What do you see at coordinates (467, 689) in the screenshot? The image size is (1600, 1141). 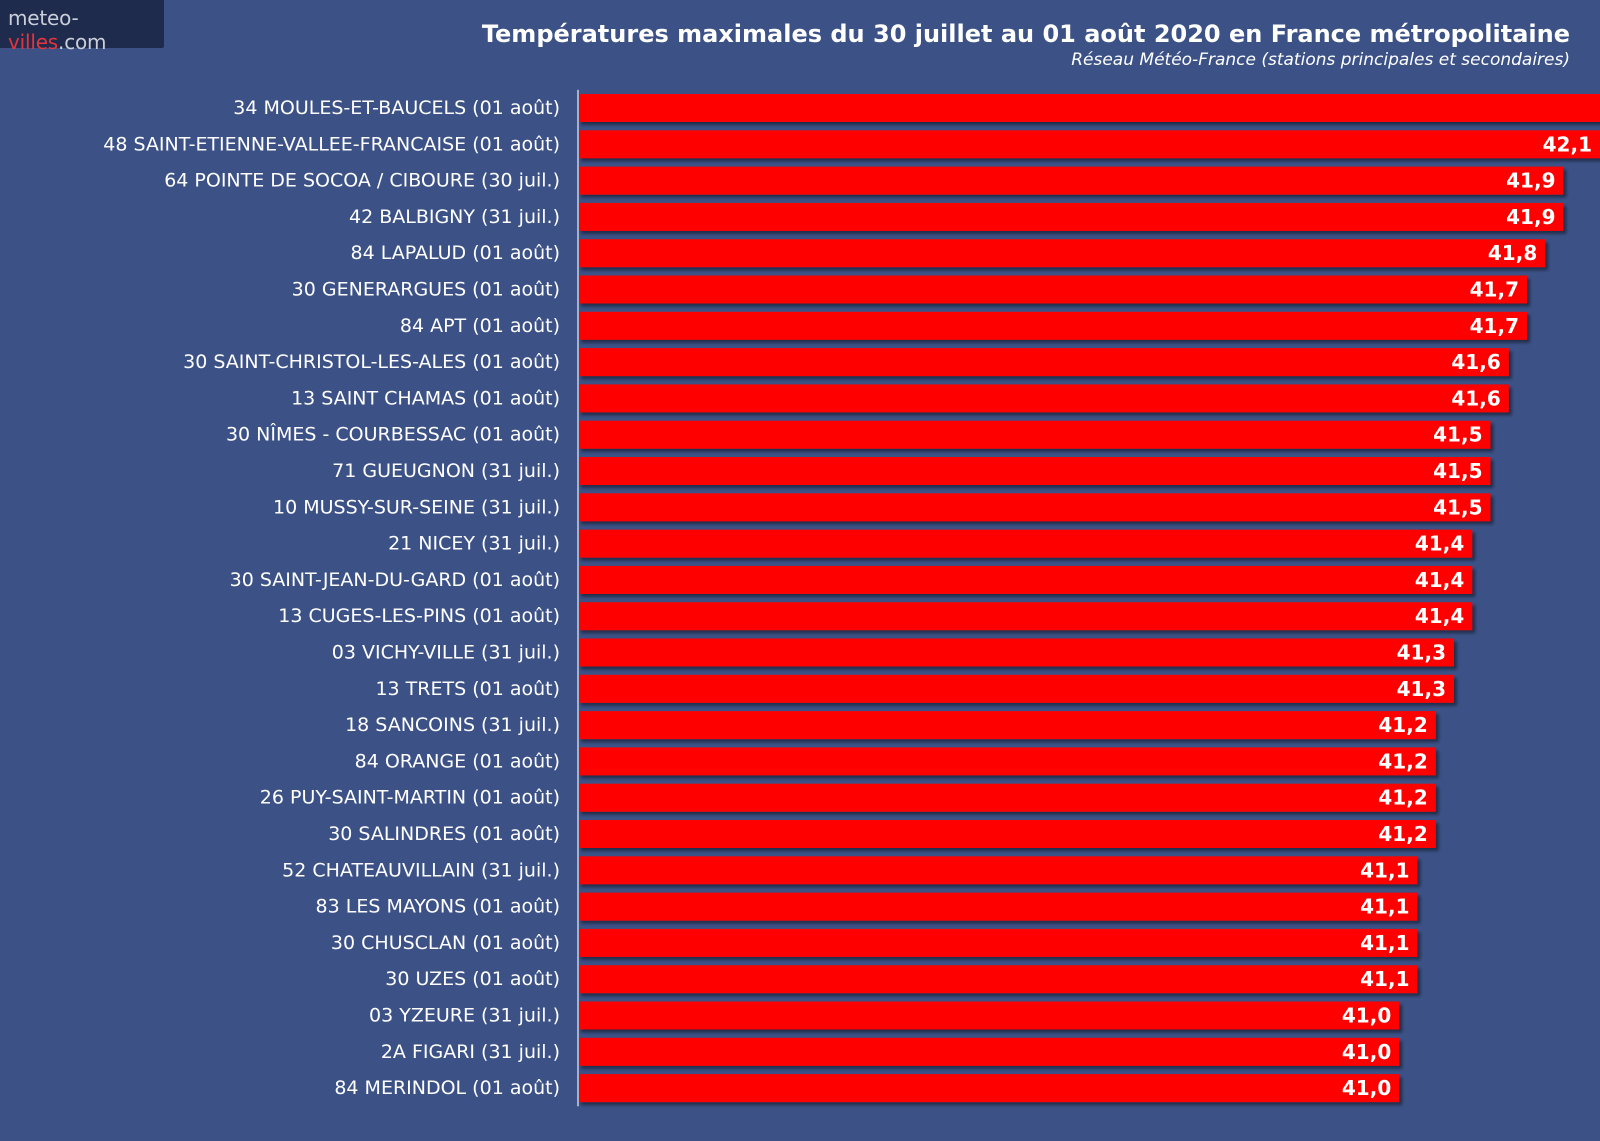 I see `category-label-16: 13 TRETS (01 août)` at bounding box center [467, 689].